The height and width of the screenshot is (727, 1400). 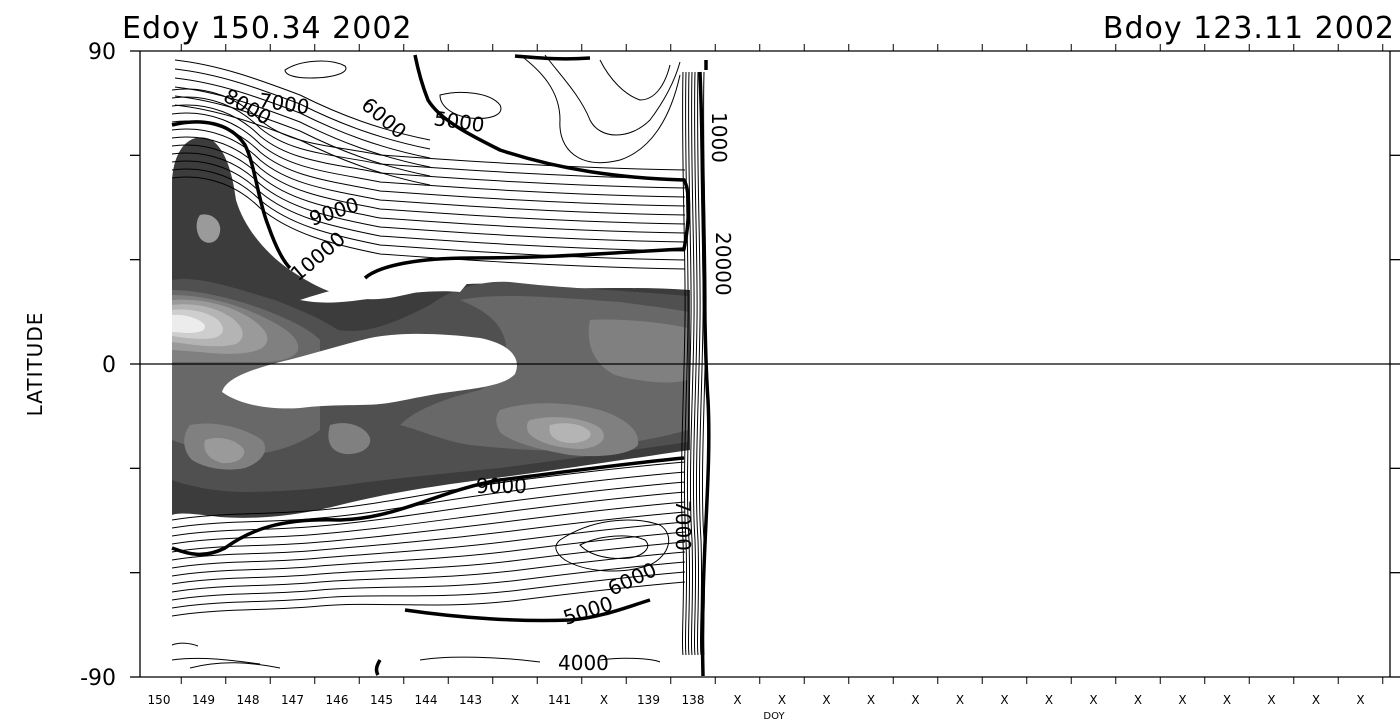 I want to click on x-tick-label-10: X, so click(x=604, y=700).